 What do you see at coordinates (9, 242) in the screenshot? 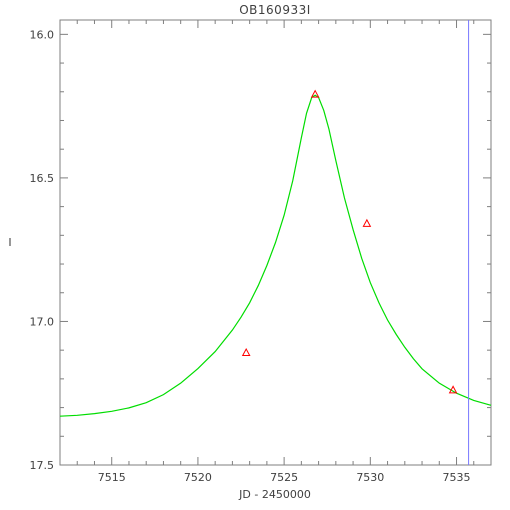
I see `y-axis-label: I` at bounding box center [9, 242].